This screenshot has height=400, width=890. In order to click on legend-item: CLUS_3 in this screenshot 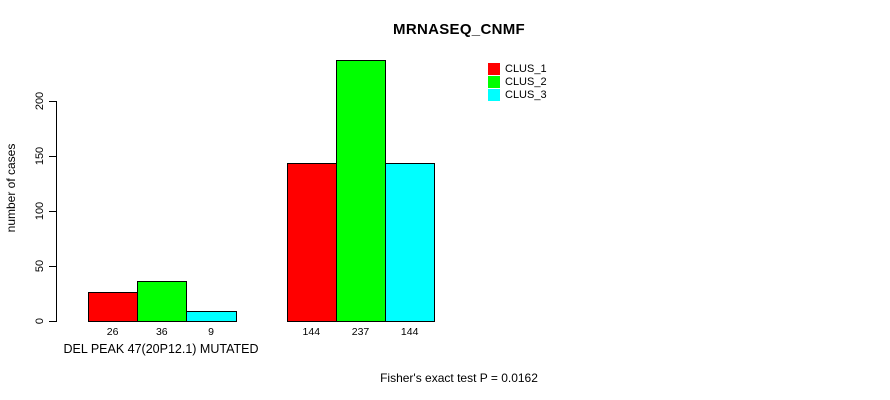, I will do `click(517, 95)`.